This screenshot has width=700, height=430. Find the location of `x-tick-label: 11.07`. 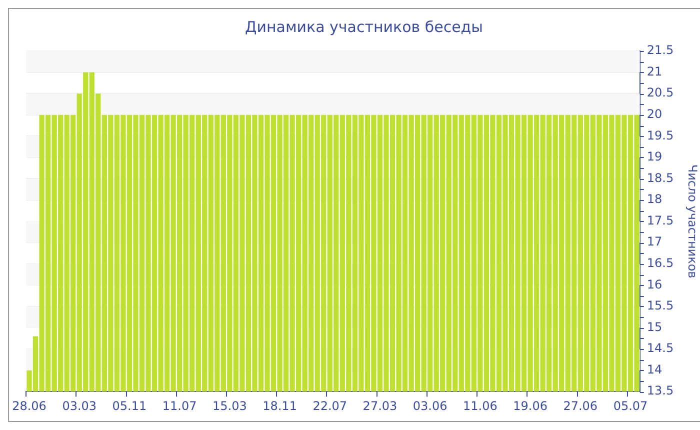

x-tick-label: 11.07 is located at coordinates (179, 405).